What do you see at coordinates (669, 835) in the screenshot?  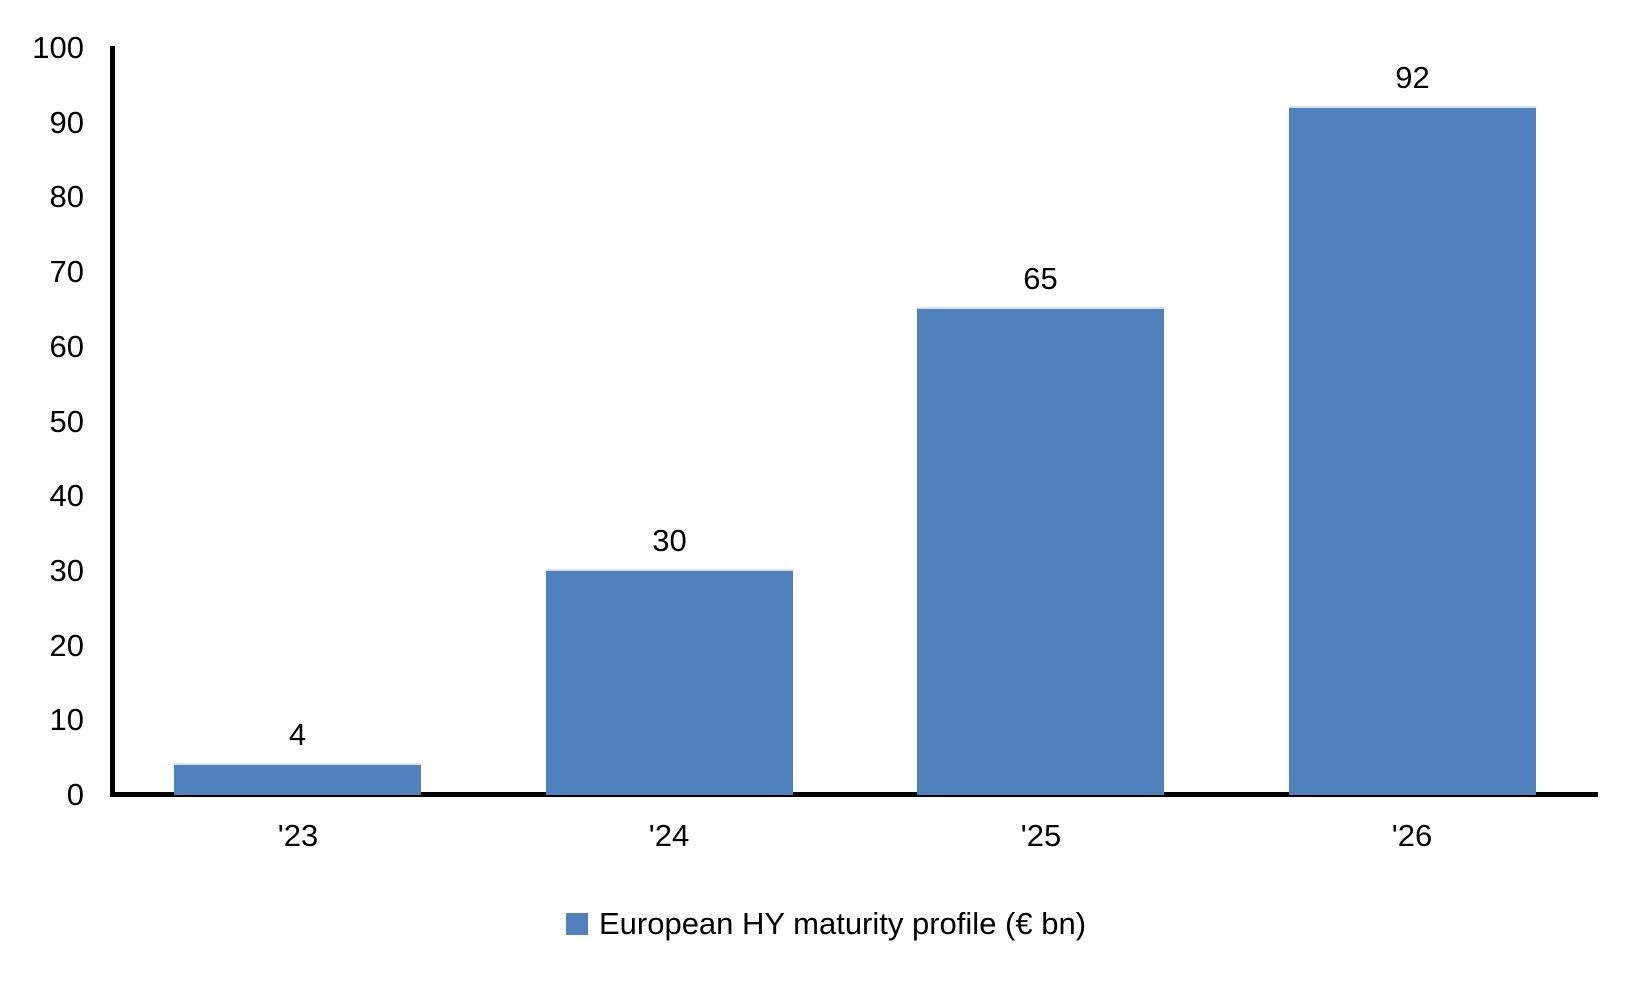 I see `x-tick-label: '24` at bounding box center [669, 835].